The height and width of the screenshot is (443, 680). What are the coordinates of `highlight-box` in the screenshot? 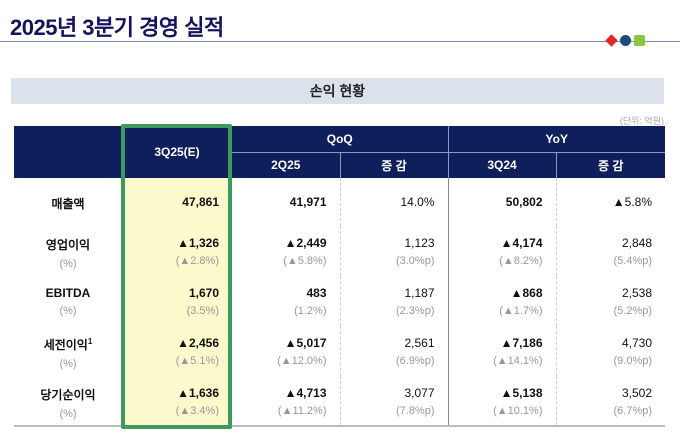 It's located at (176, 276).